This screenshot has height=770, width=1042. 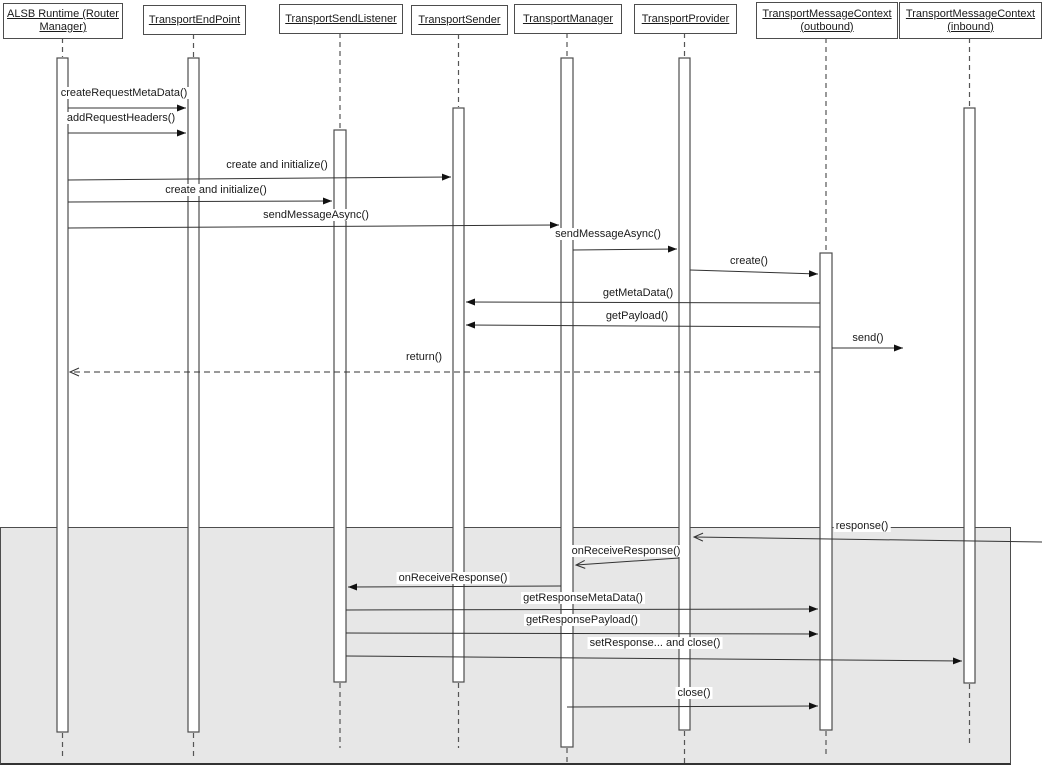 I want to click on message-line-get-response-meta-data, so click(x=582, y=609).